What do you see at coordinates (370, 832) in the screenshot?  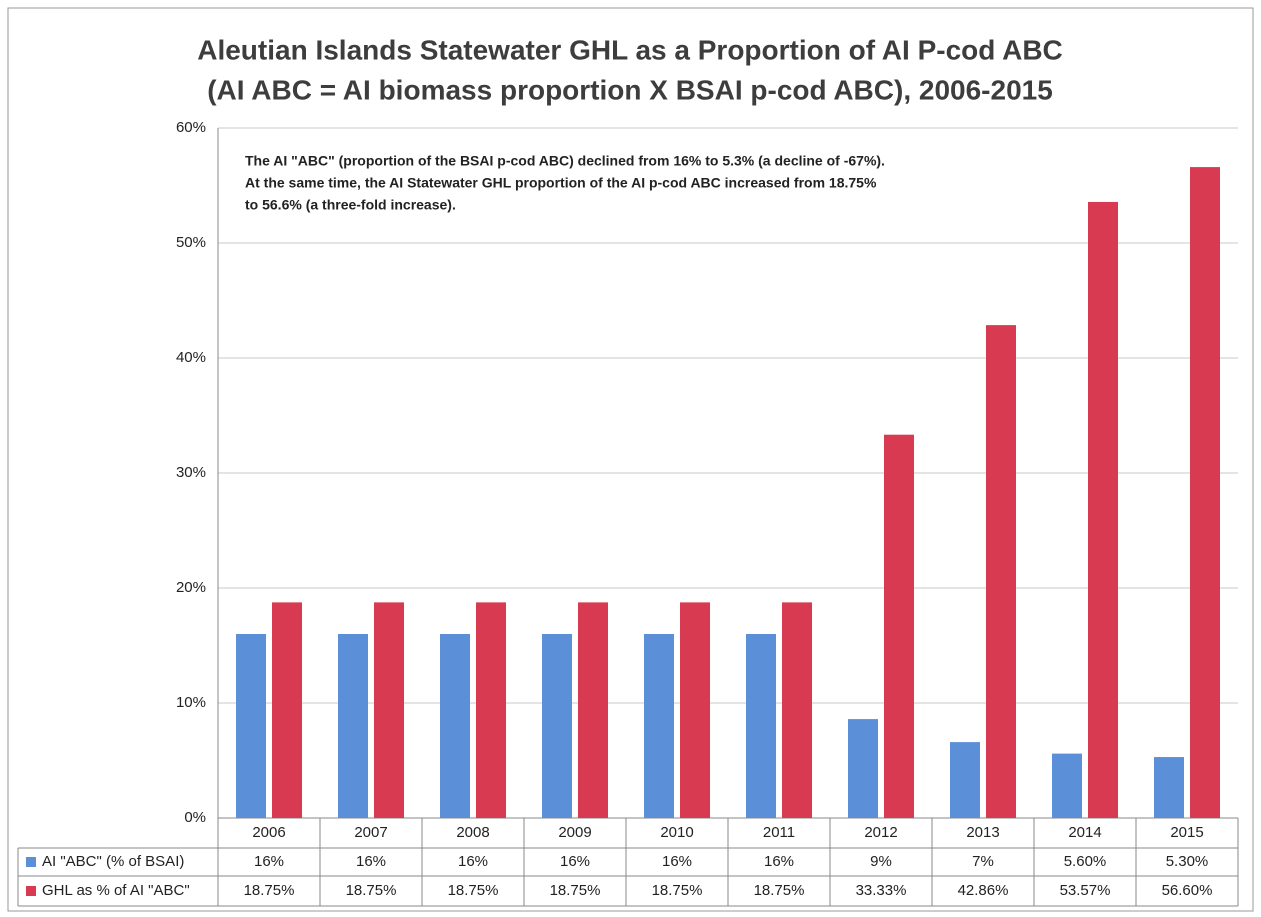 I see `x-tick-label: 2007` at bounding box center [370, 832].